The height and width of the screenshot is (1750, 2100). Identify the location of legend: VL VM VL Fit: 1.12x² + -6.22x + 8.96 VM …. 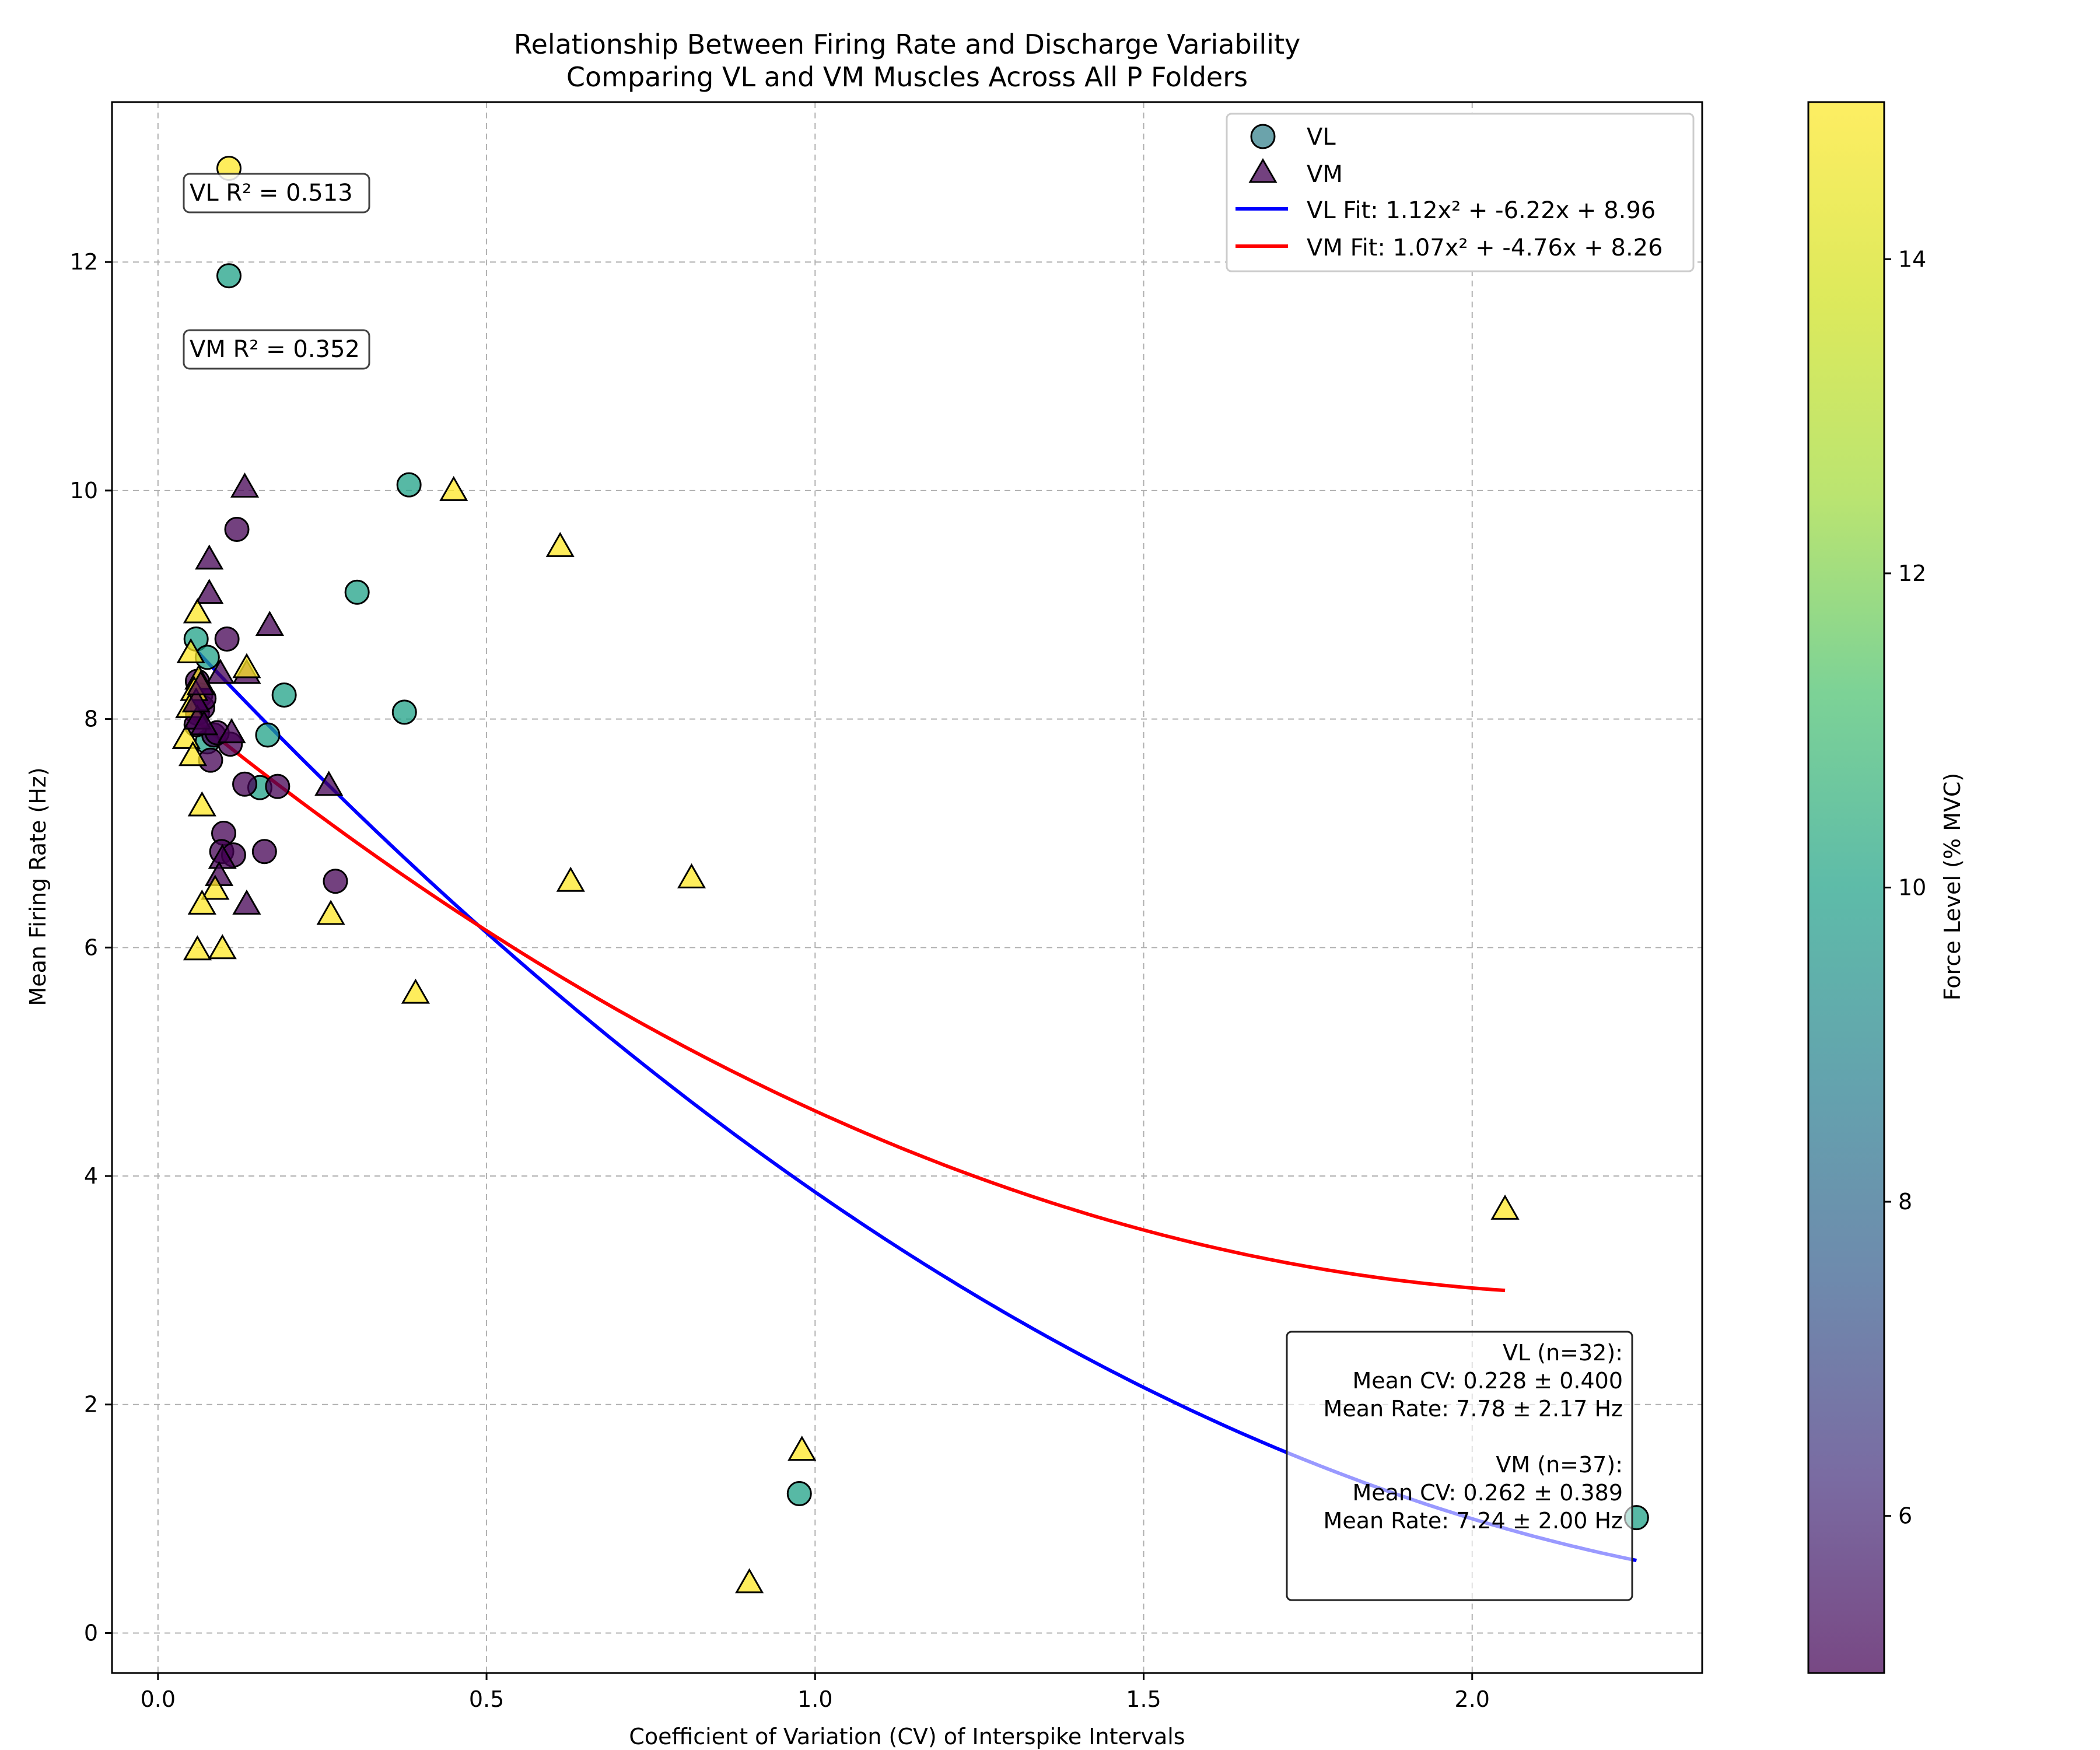
(1461, 192).